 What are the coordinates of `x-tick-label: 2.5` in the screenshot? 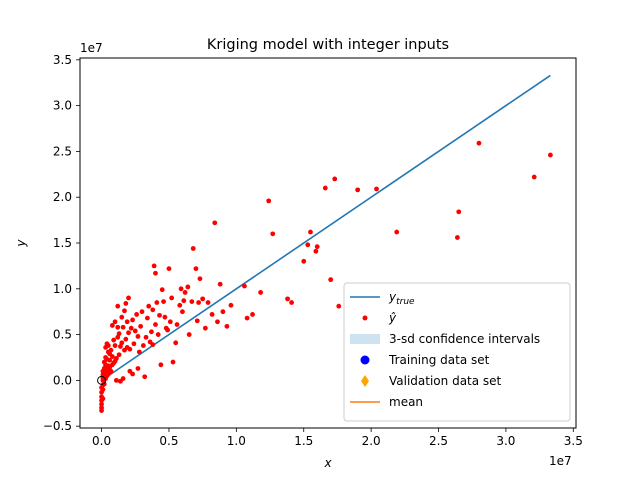 It's located at (438, 441).